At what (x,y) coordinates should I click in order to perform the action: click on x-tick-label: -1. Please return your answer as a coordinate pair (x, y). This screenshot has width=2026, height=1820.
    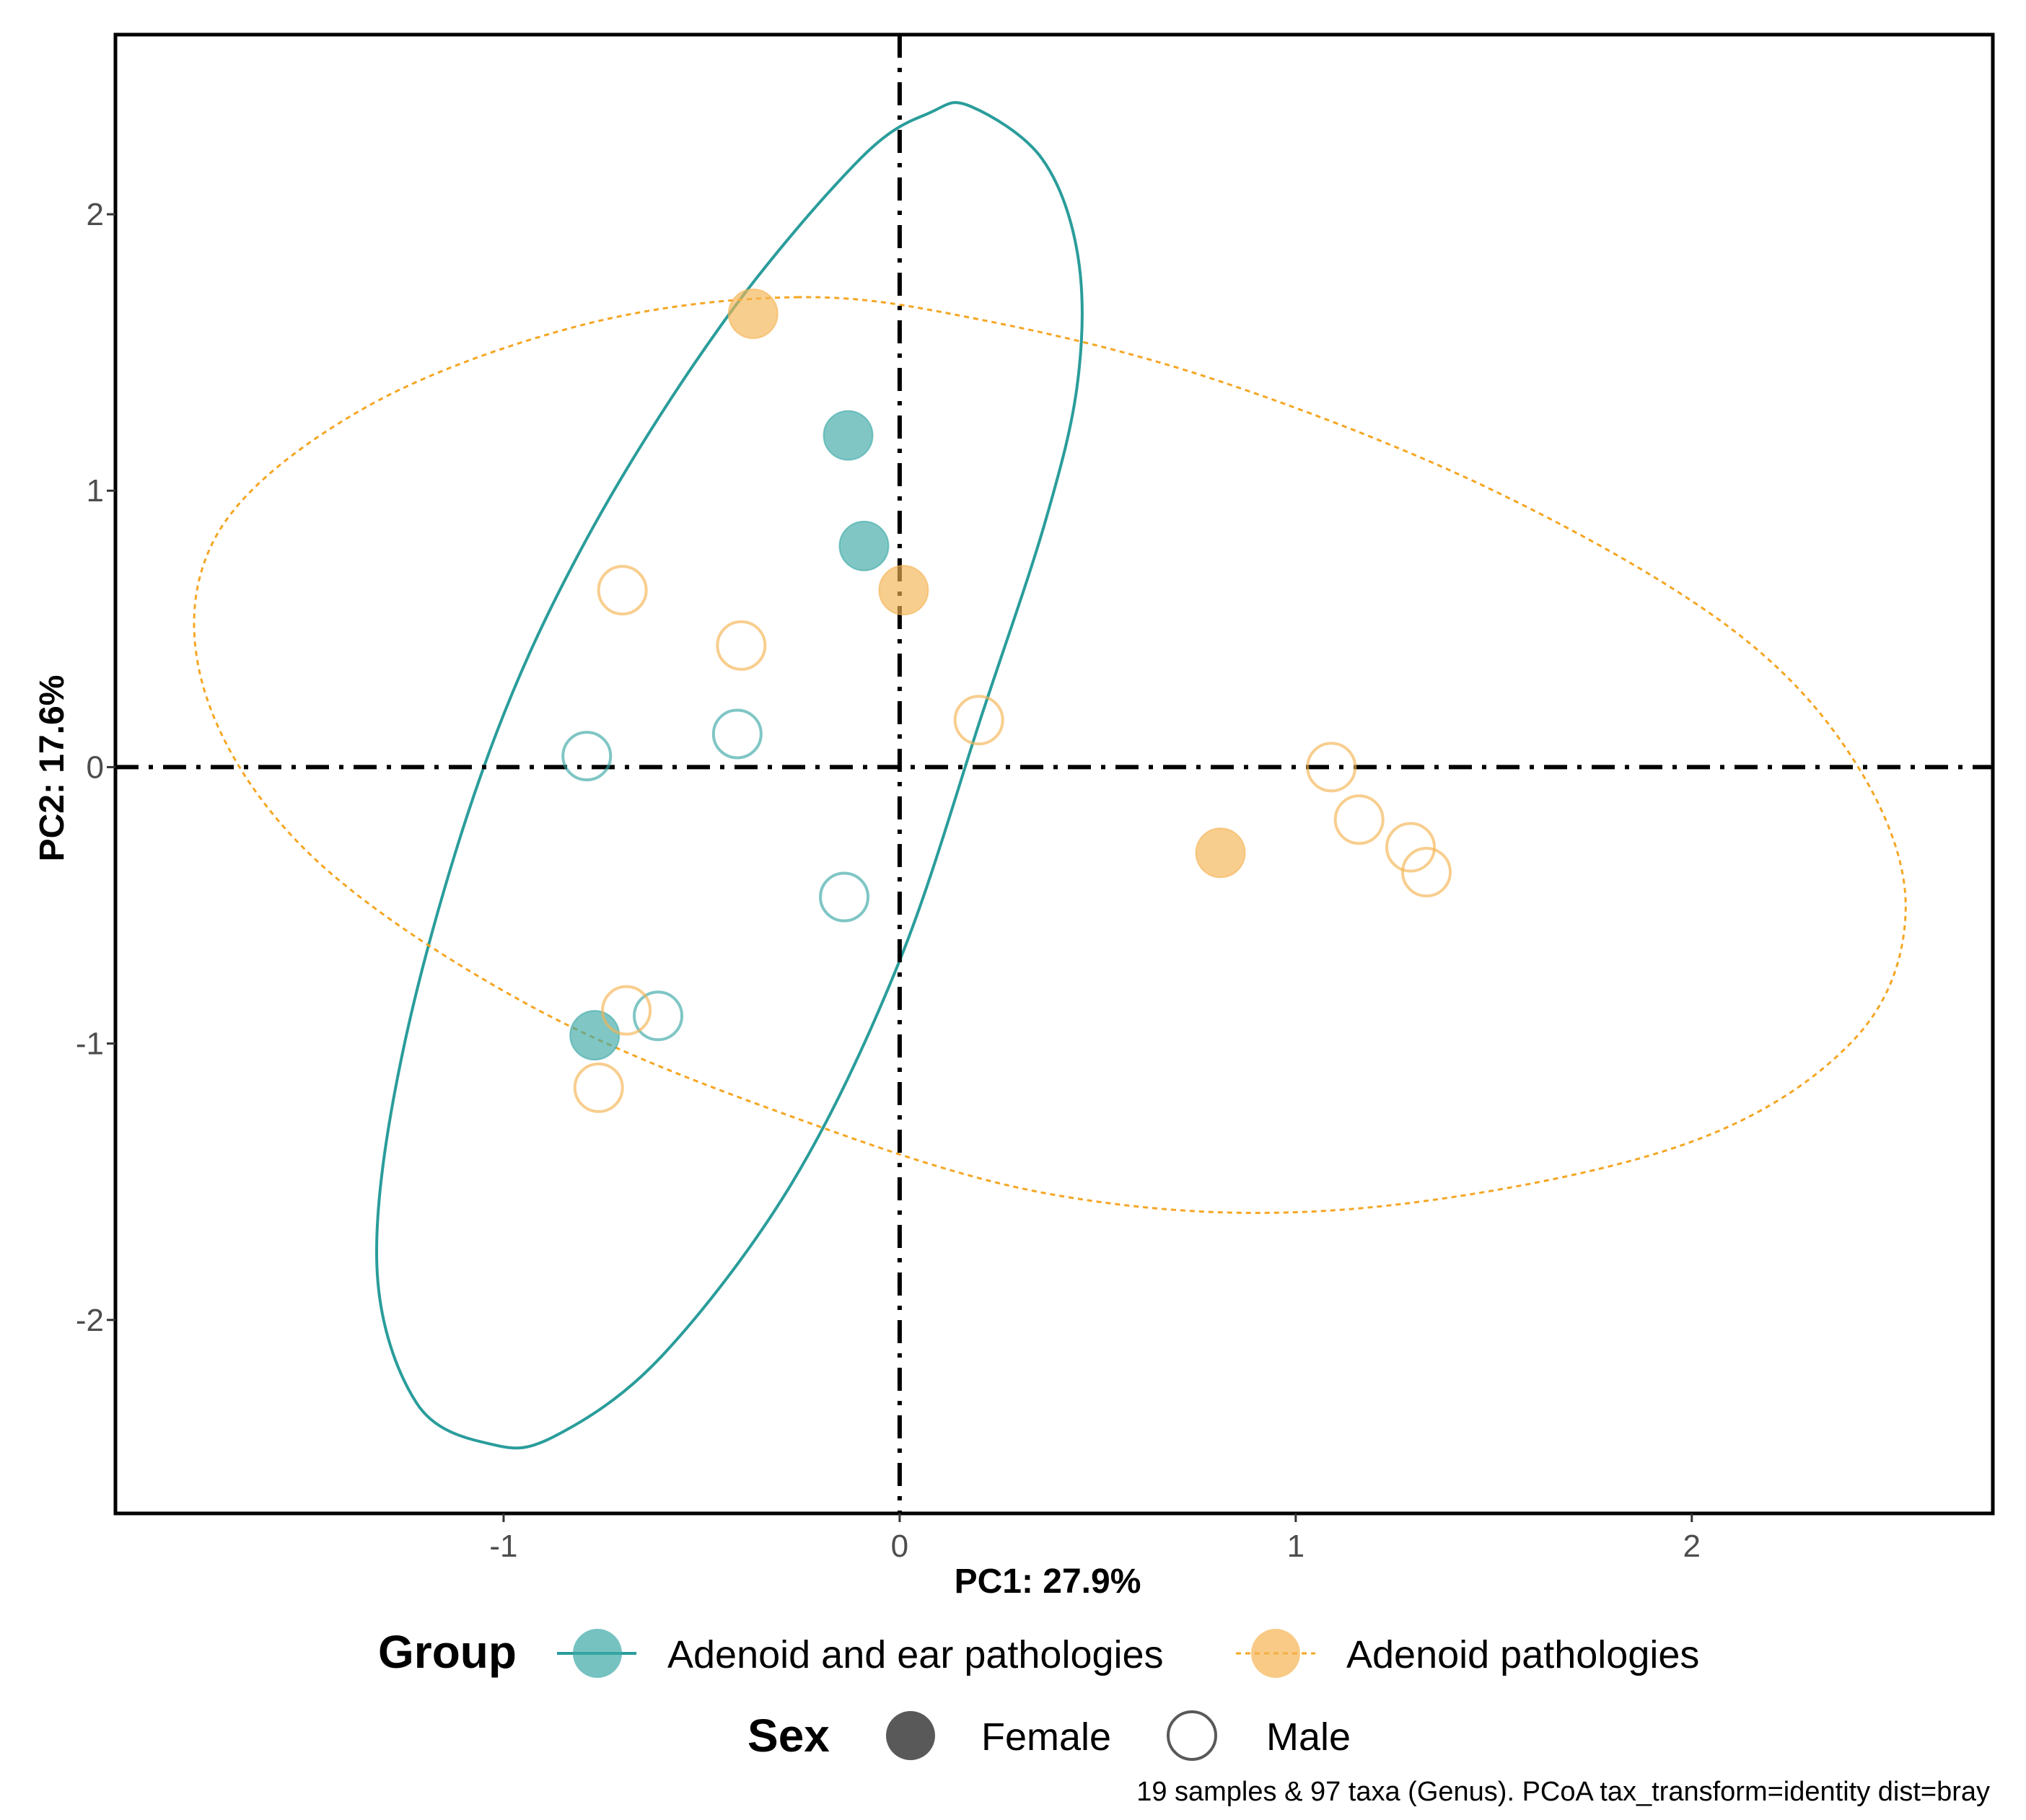
    Looking at the image, I should click on (503, 1546).